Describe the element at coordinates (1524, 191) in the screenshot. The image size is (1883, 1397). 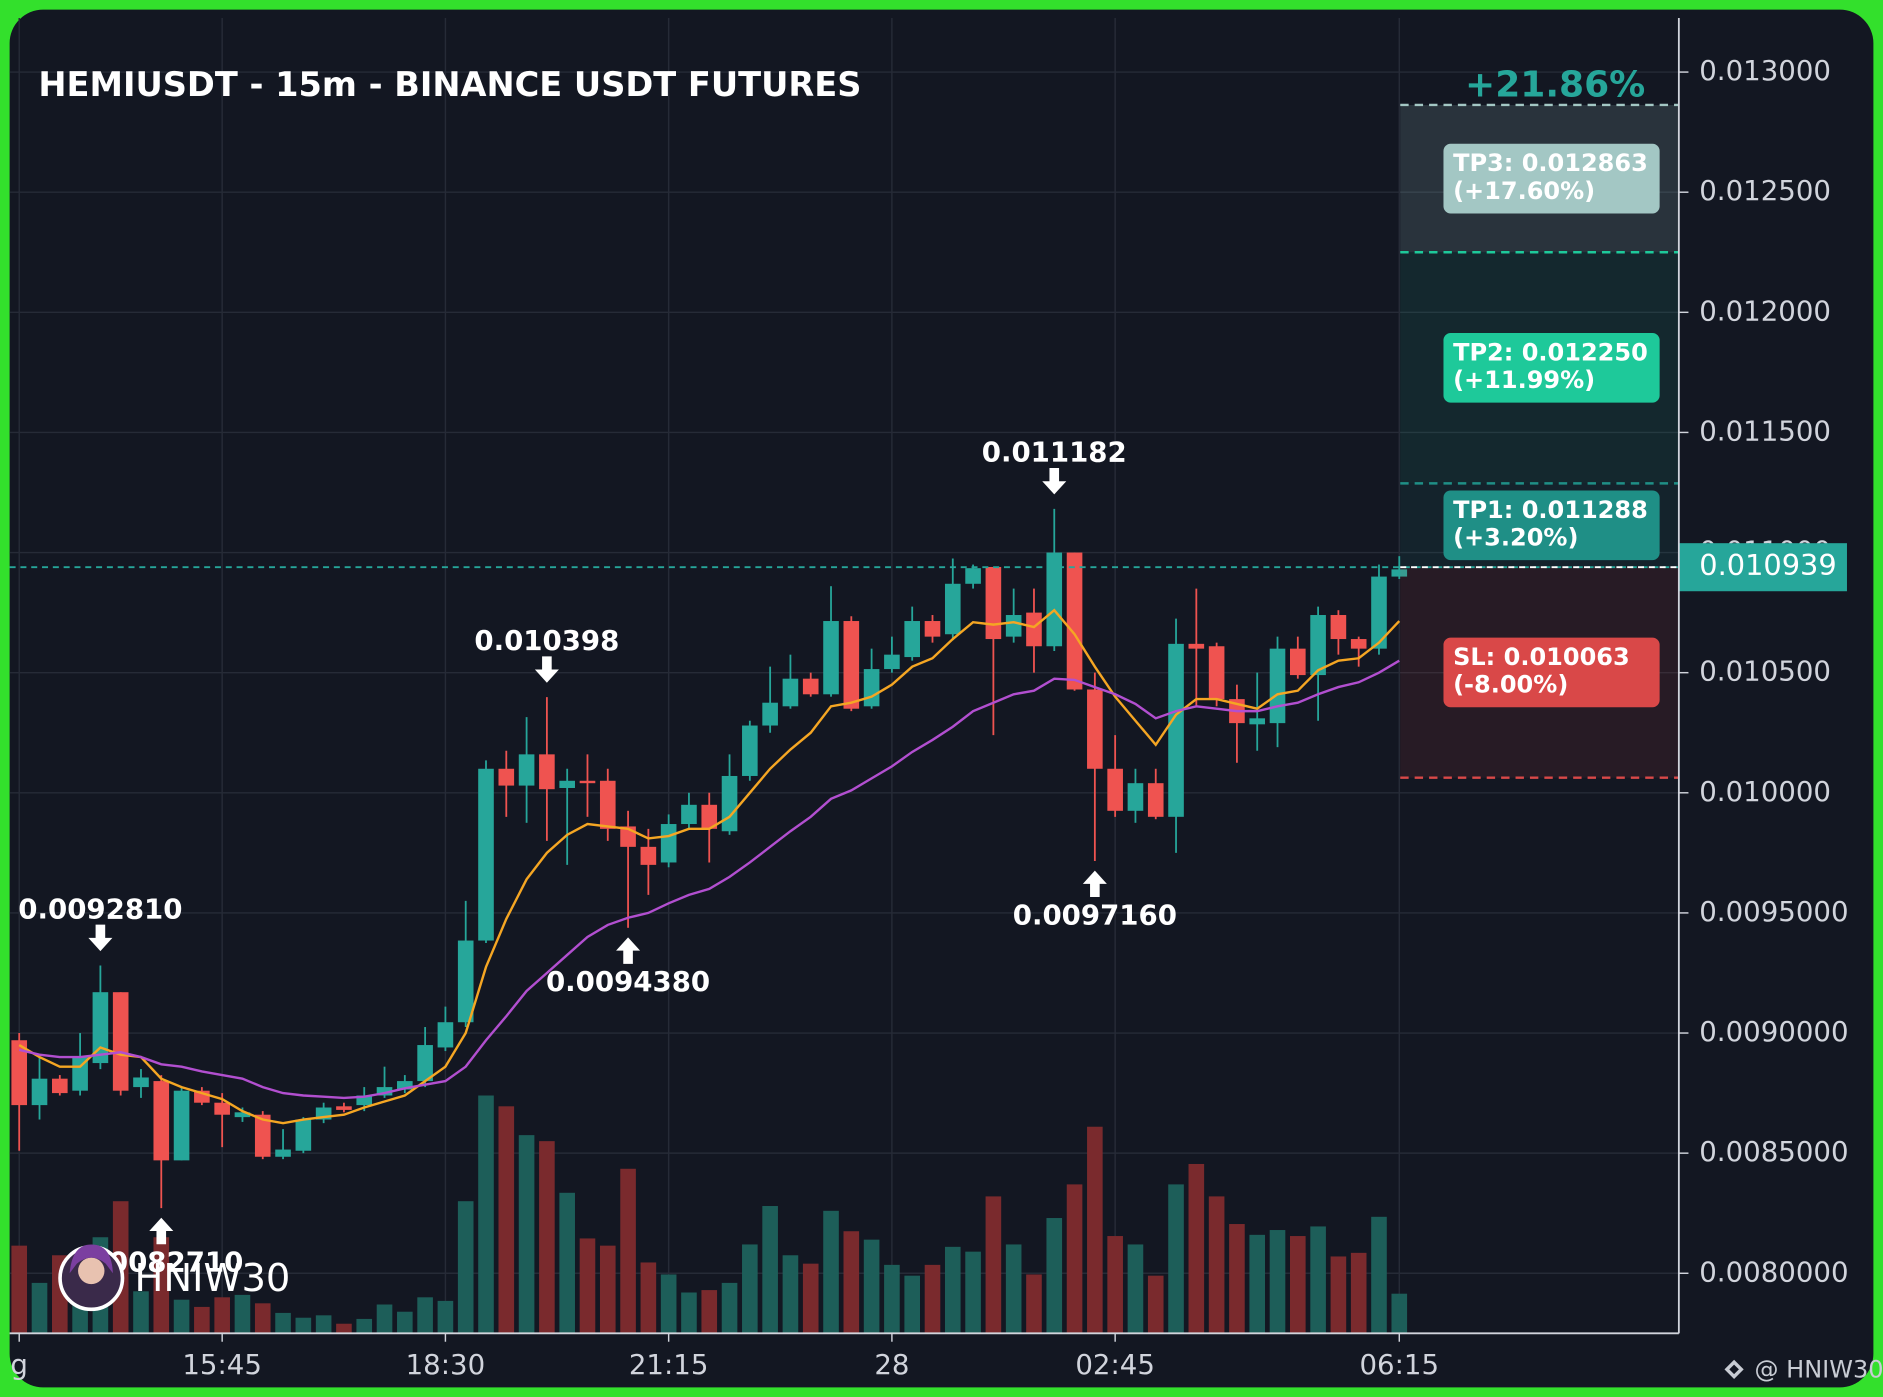
I see `level-change: (+17.60%)` at that location.